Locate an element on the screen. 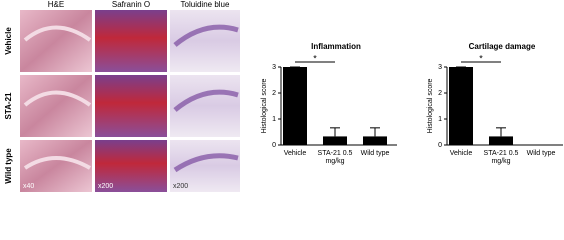 Image resolution: width=564 pixels, height=240 pixels. magnification: x40 is located at coordinates (28, 186).